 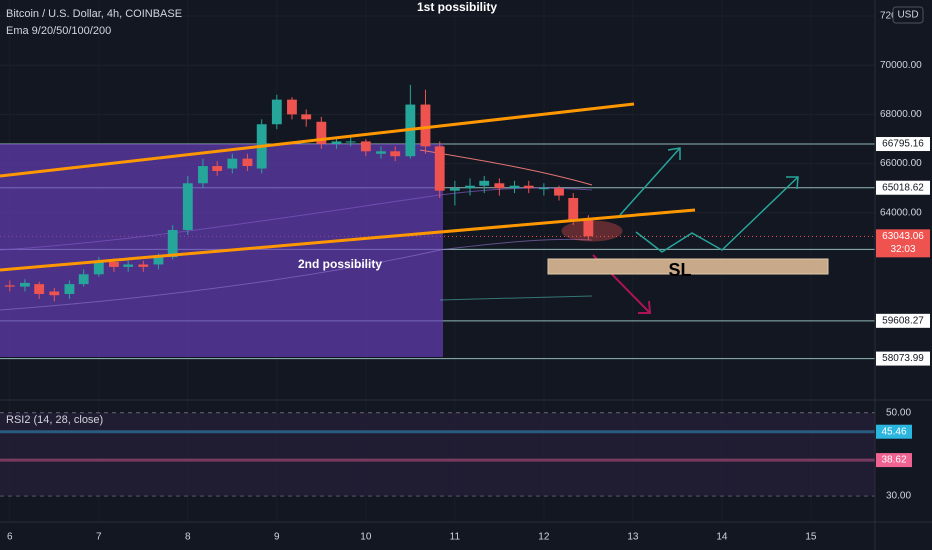 I want to click on rsi-label: 45.46, so click(x=893, y=431).